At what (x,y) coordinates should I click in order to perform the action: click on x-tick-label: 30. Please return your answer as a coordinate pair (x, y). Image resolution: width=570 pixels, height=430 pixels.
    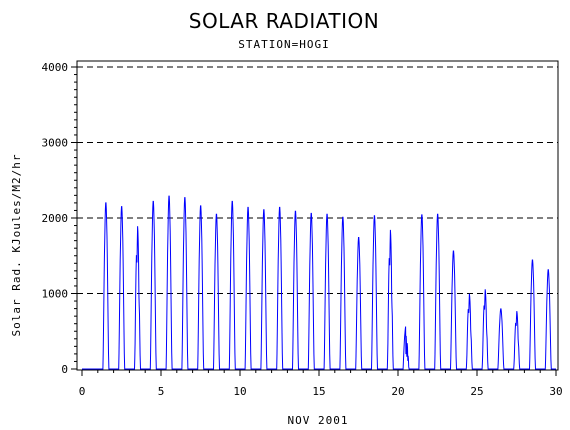
    Looking at the image, I should click on (555, 391).